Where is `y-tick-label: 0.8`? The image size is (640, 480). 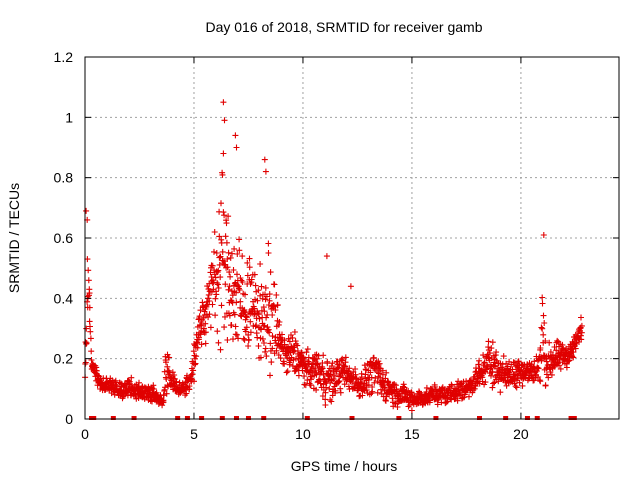
y-tick-label: 0.8 is located at coordinates (64, 178).